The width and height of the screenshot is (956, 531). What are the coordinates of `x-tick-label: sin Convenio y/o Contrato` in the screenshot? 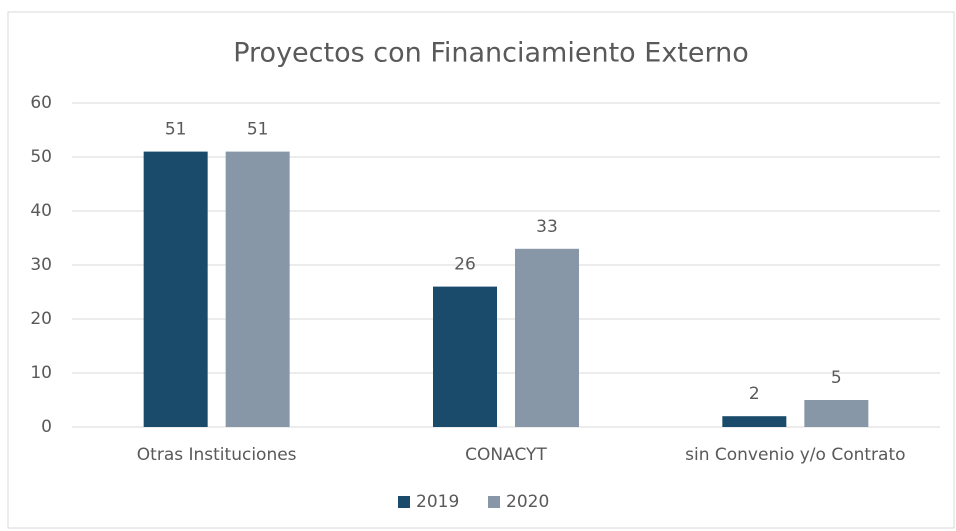 It's located at (795, 455).